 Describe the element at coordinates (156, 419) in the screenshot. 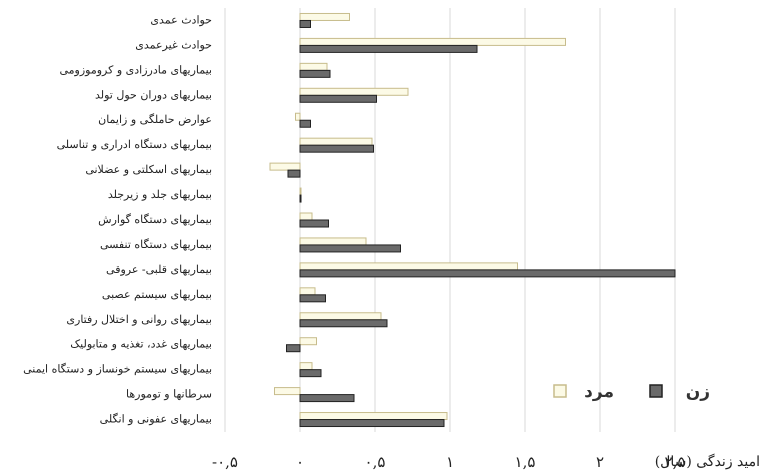

I see `y-tick-label: بیماریهای عفونی و انگلی` at that location.